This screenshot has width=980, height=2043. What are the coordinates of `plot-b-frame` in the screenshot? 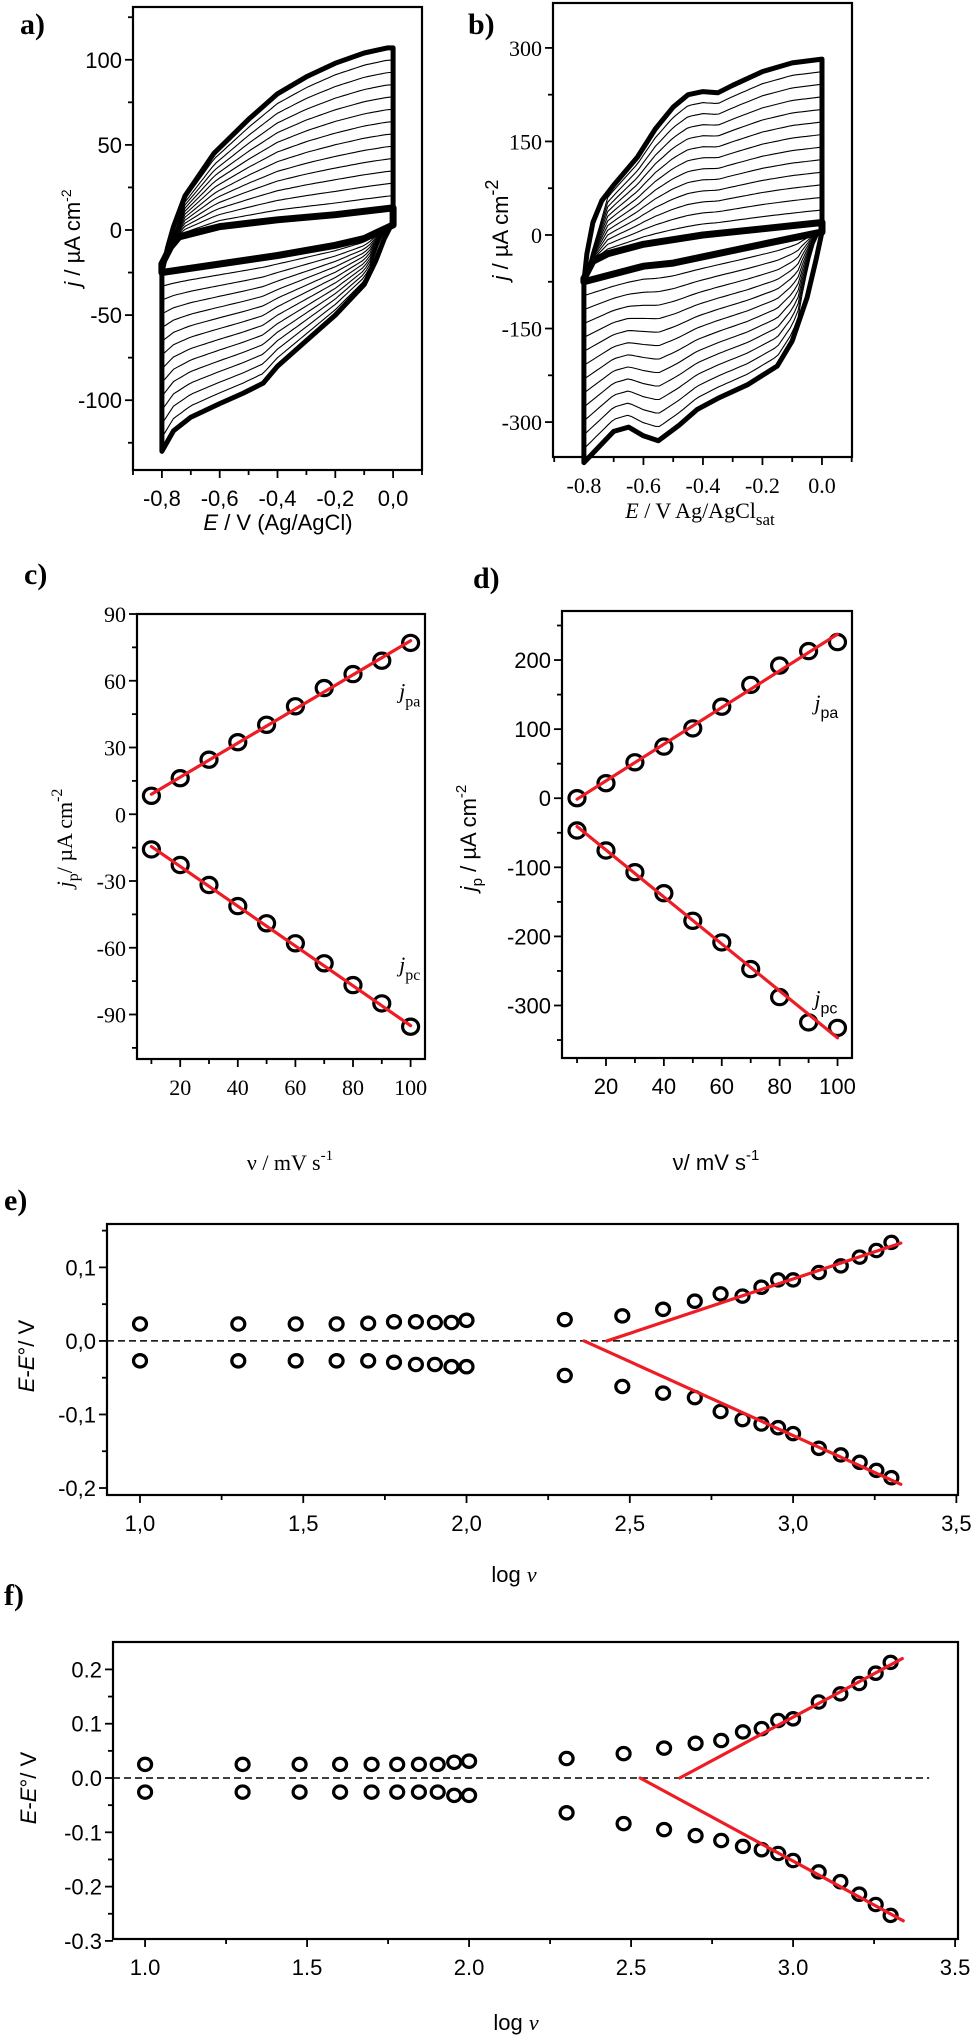 It's located at (702, 230).